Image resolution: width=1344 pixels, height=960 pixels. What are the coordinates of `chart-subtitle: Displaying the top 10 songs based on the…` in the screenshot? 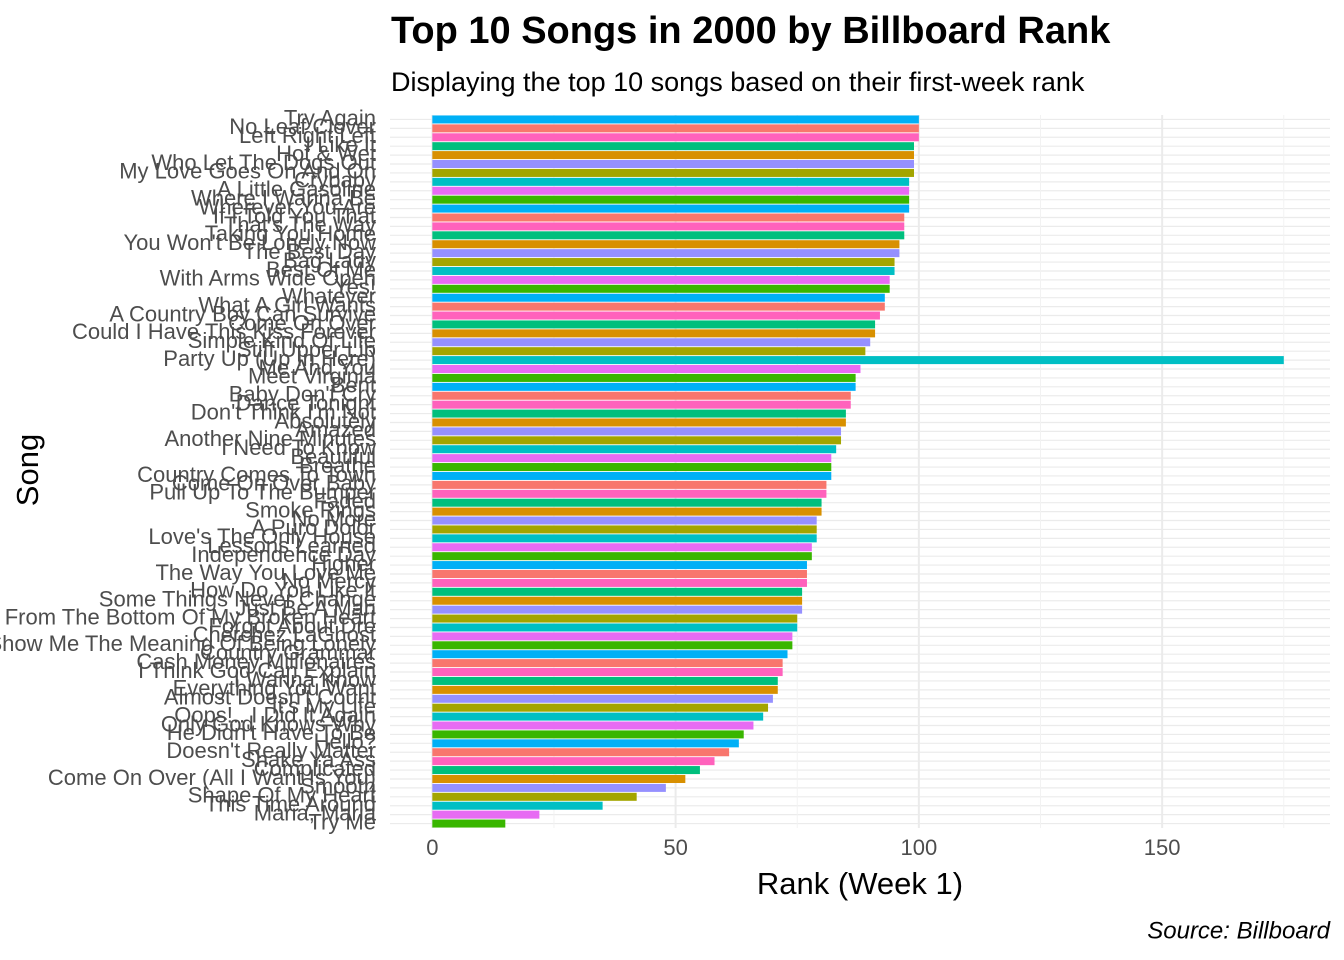 It's located at (738, 82).